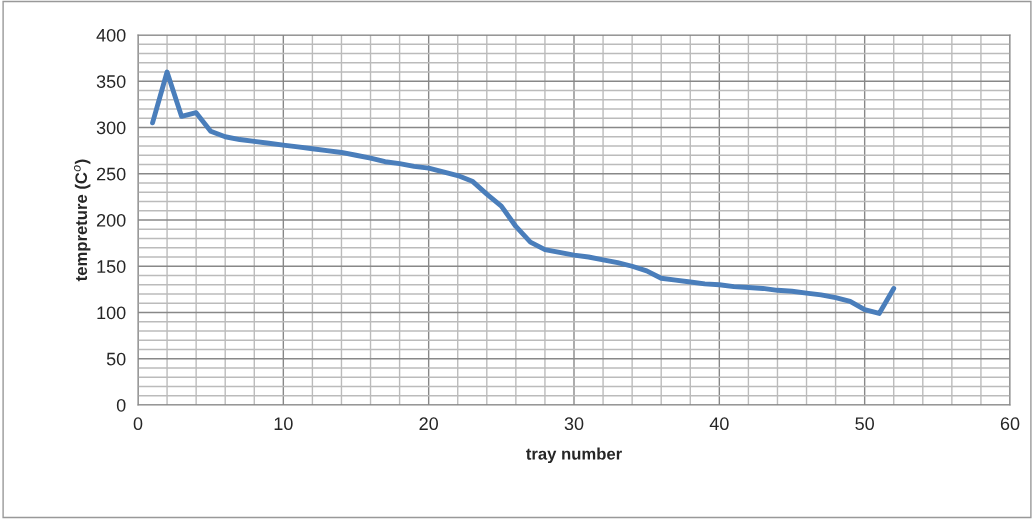 This screenshot has width=1034, height=519. I want to click on y-tick-label: 250, so click(111, 174).